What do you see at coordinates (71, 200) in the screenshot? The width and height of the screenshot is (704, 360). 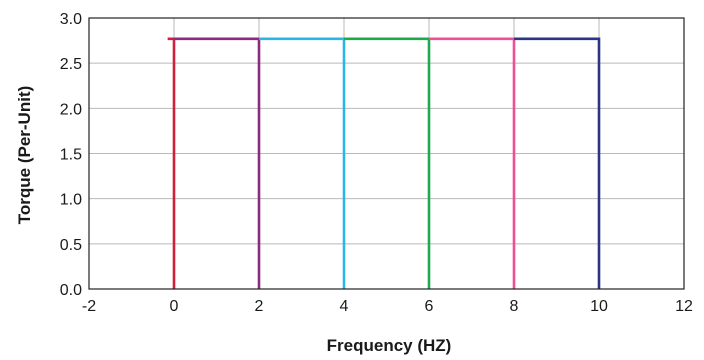 I see `y-tick-label: 1.0` at bounding box center [71, 200].